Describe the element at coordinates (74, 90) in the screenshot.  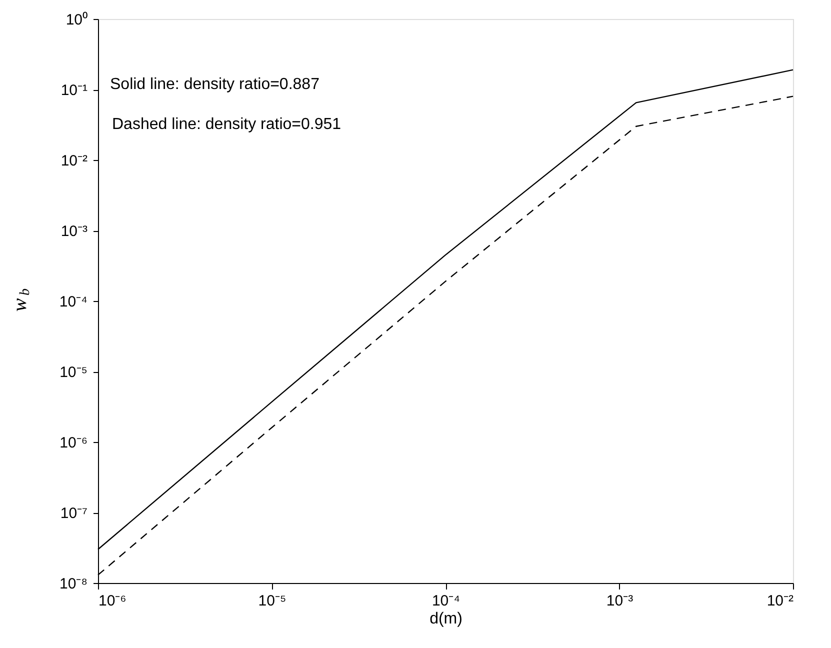
I see `y-tick-label: 10⁻¹` at that location.